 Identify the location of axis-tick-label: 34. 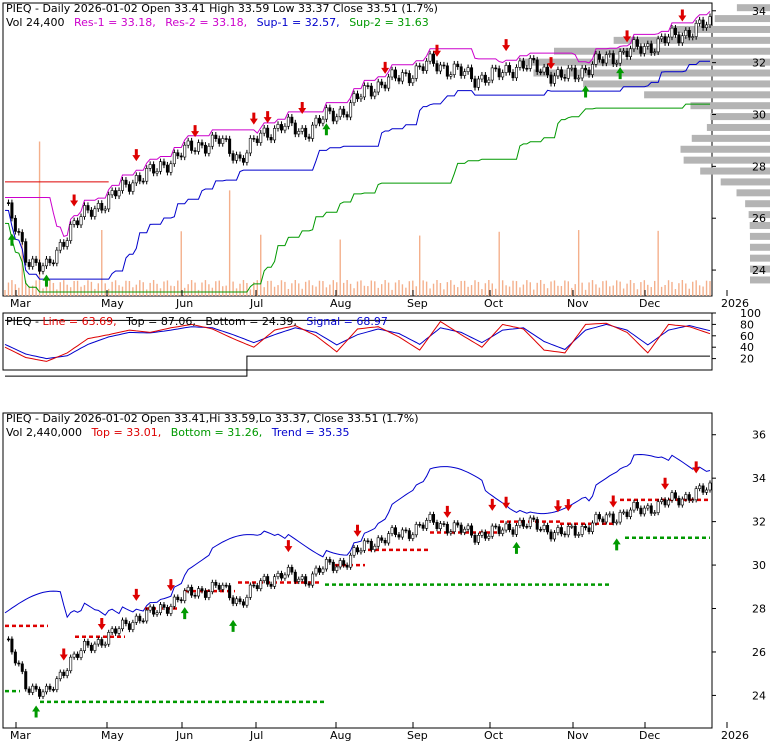
(759, 11).